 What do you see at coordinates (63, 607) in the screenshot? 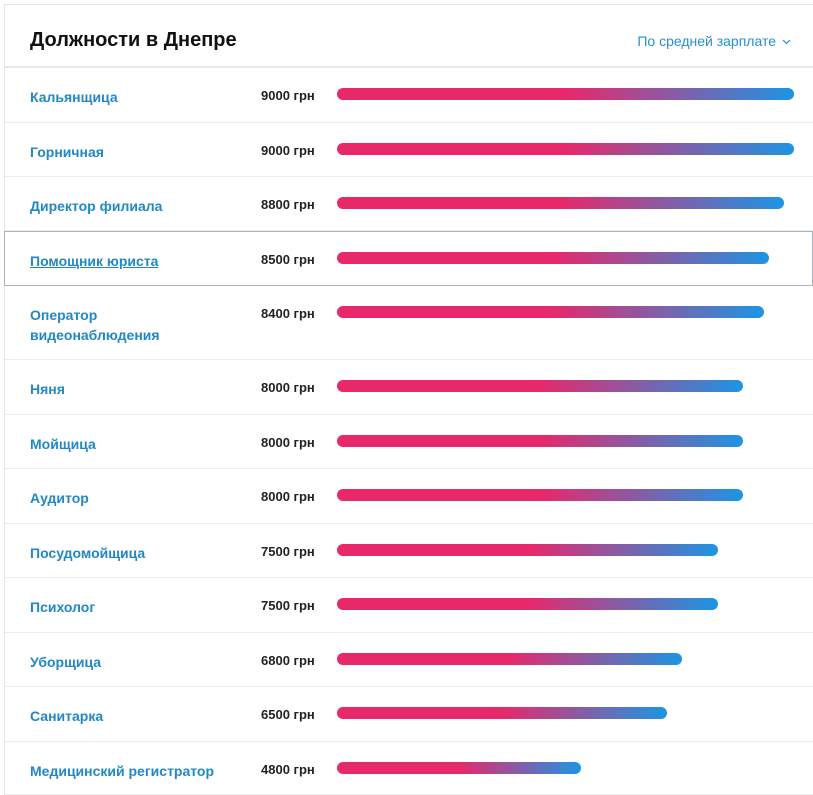
I see `job-link: Психолог` at bounding box center [63, 607].